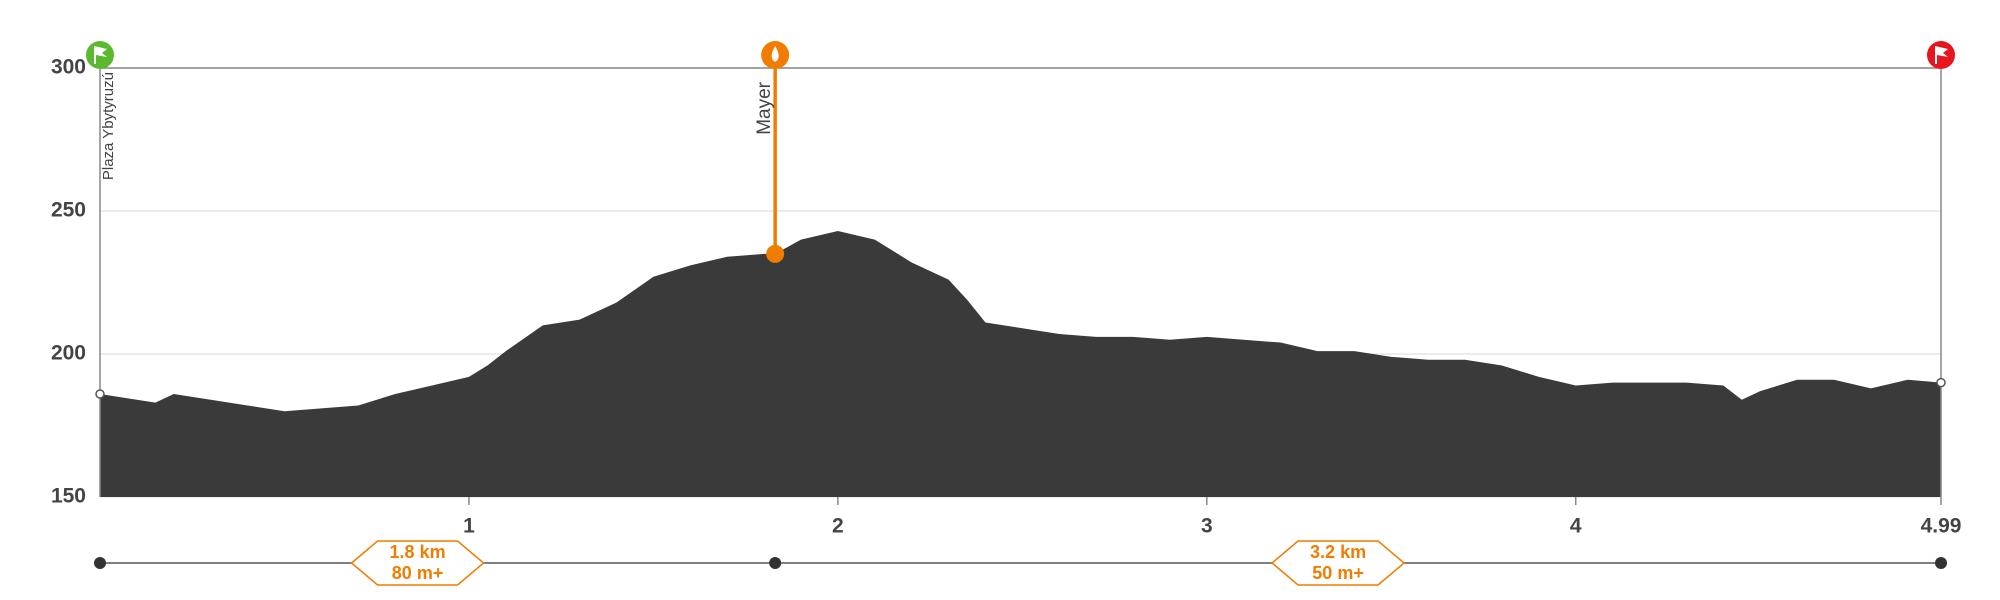 This screenshot has height=600, width=2000. I want to click on x-tick-label: 2, so click(838, 526).